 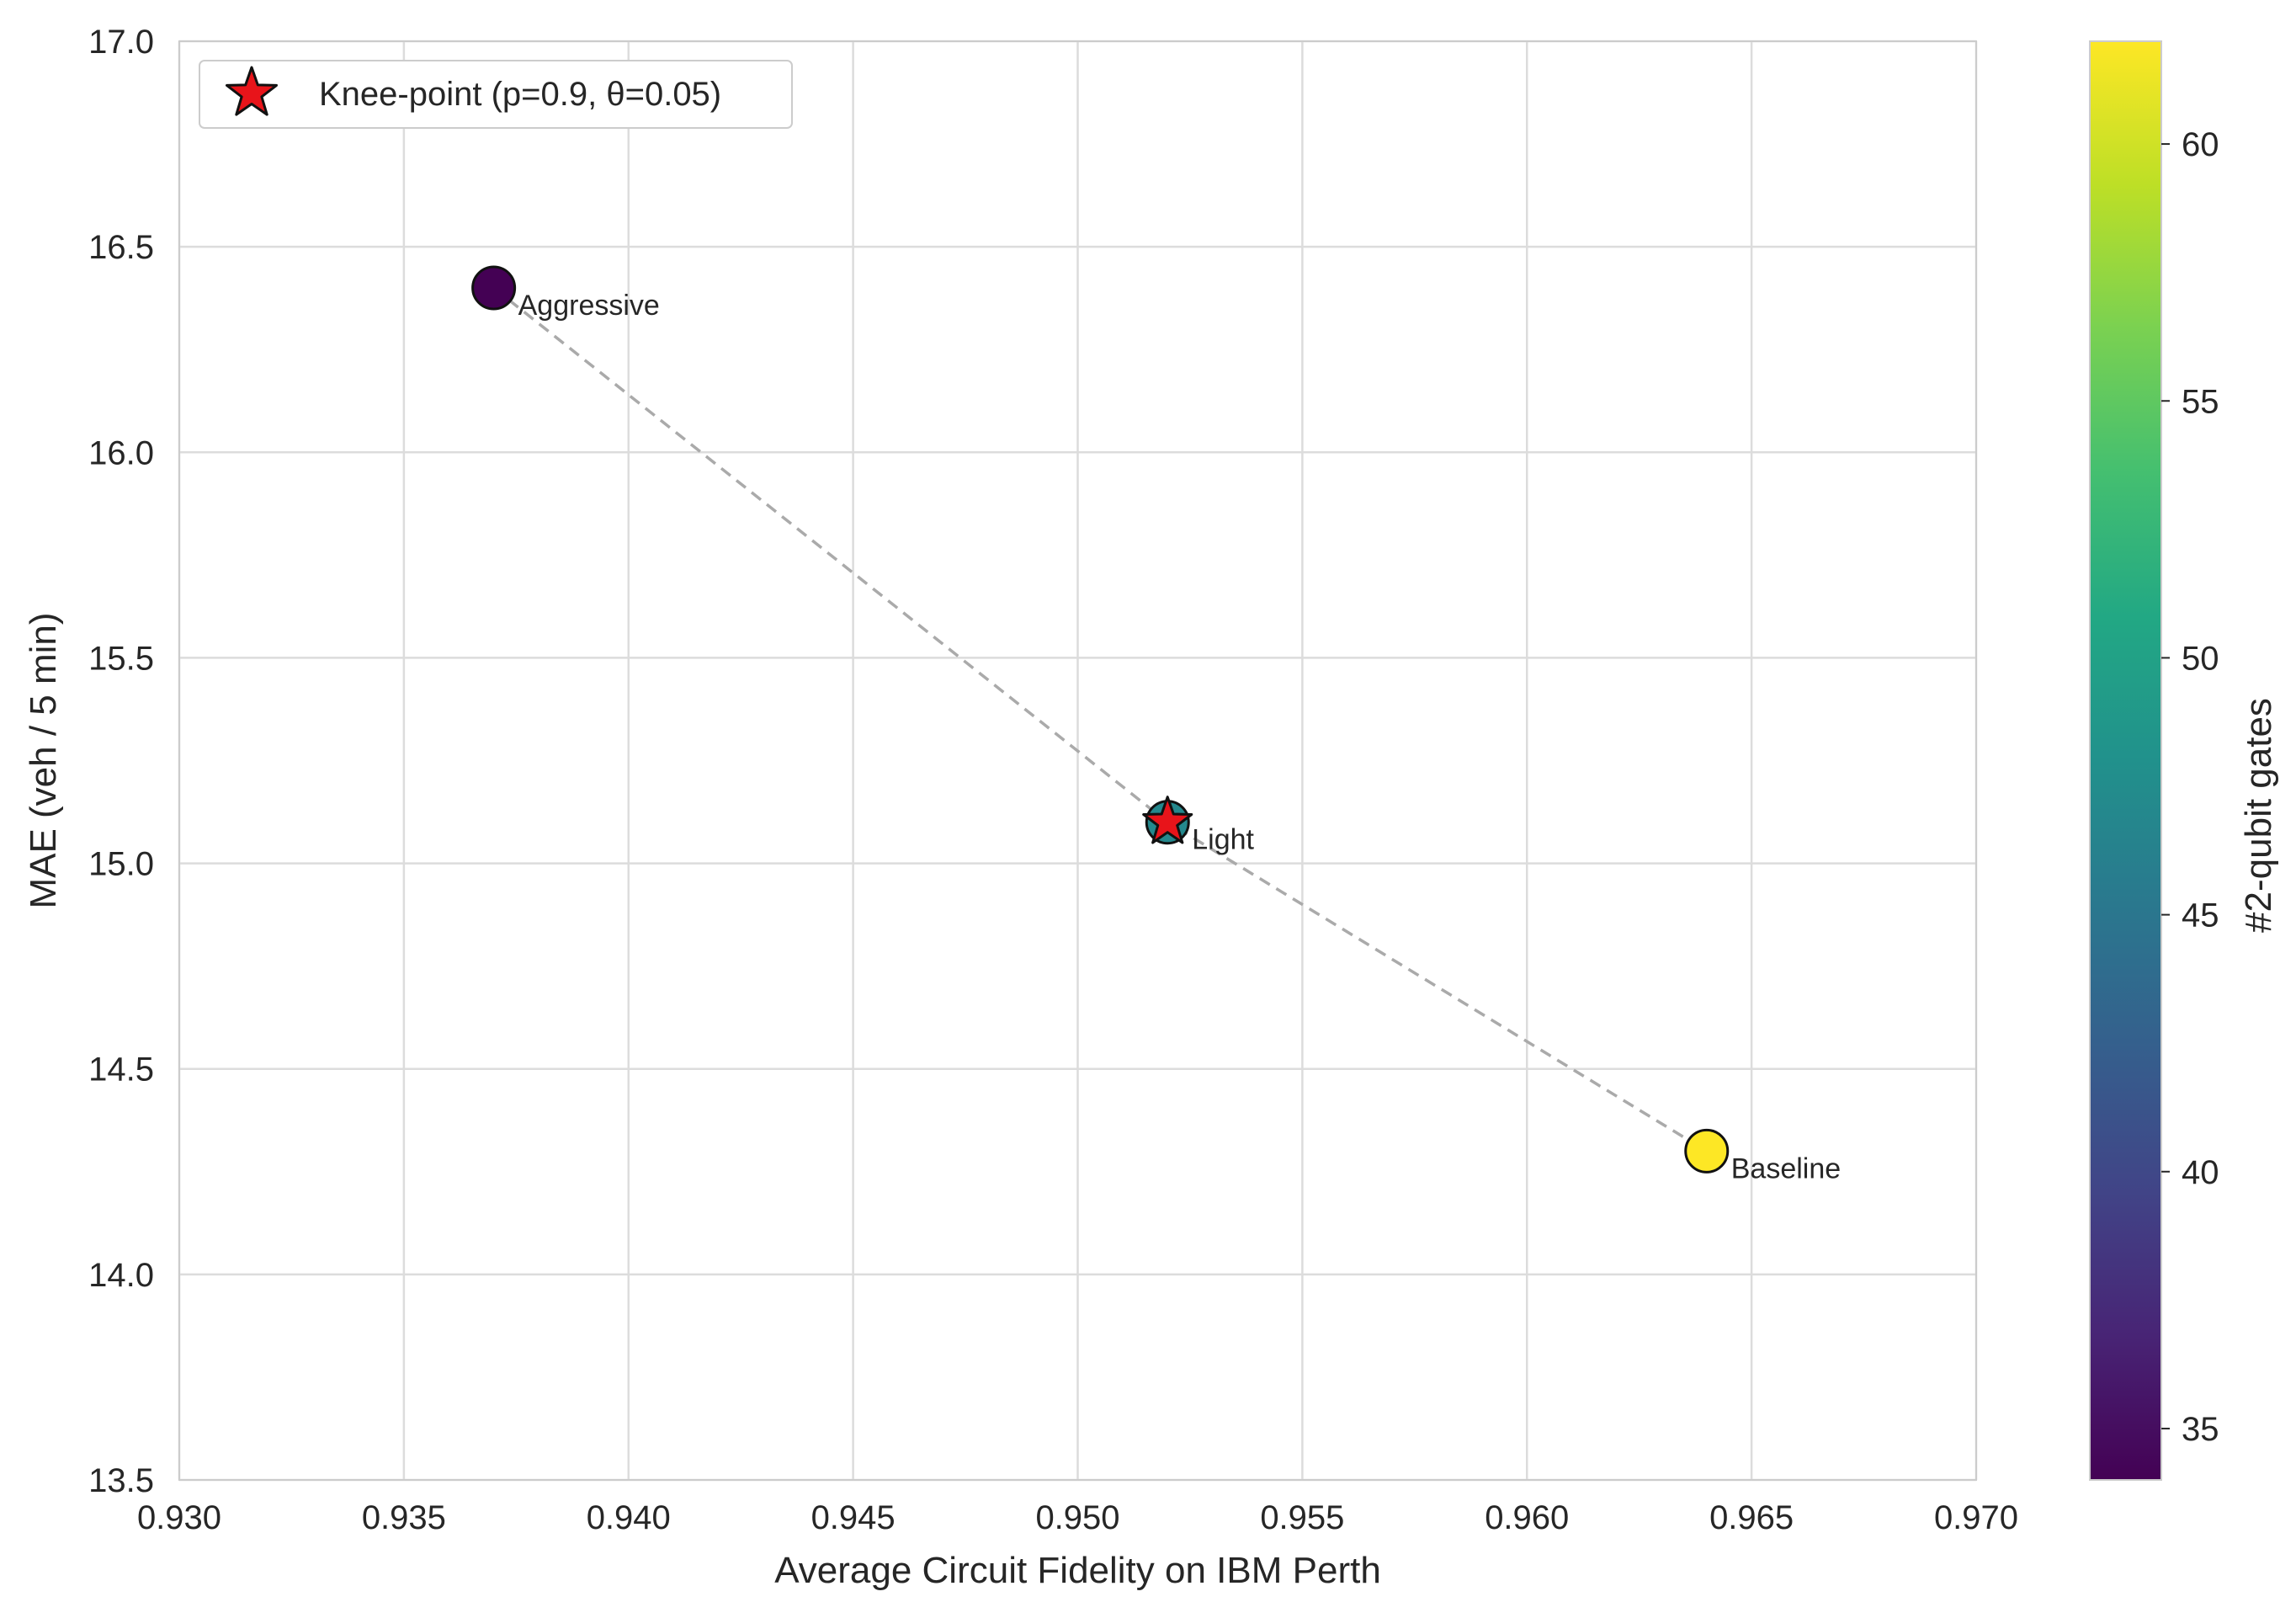 What do you see at coordinates (1223, 840) in the screenshot?
I see `point-label-light: Light` at bounding box center [1223, 840].